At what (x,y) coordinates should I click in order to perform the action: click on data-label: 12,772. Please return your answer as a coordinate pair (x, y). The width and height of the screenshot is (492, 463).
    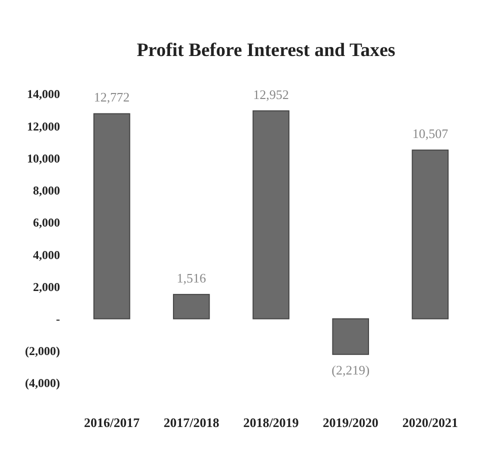
    Looking at the image, I should click on (112, 97).